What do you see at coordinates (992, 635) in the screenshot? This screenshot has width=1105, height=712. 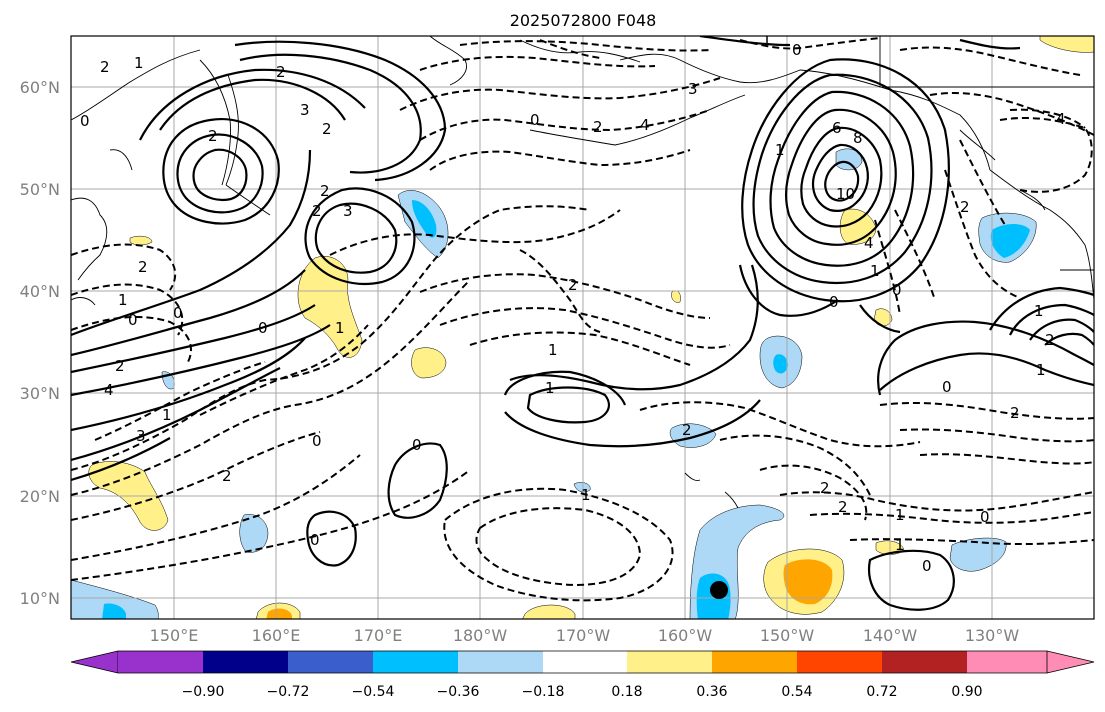 I see `lon-label: 130°W` at bounding box center [992, 635].